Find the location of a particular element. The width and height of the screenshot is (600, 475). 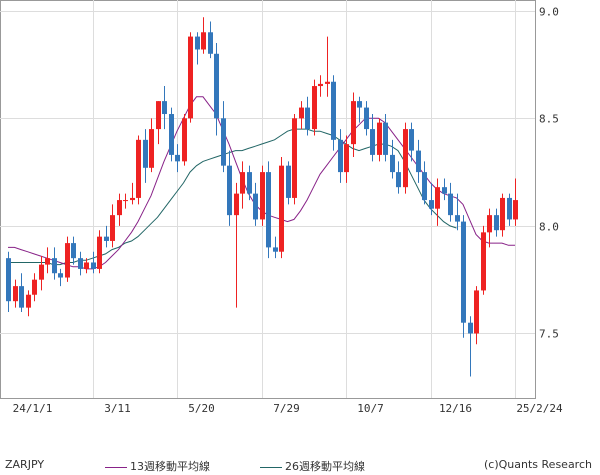

x-tick-label: 7/29 is located at coordinates (286, 408).